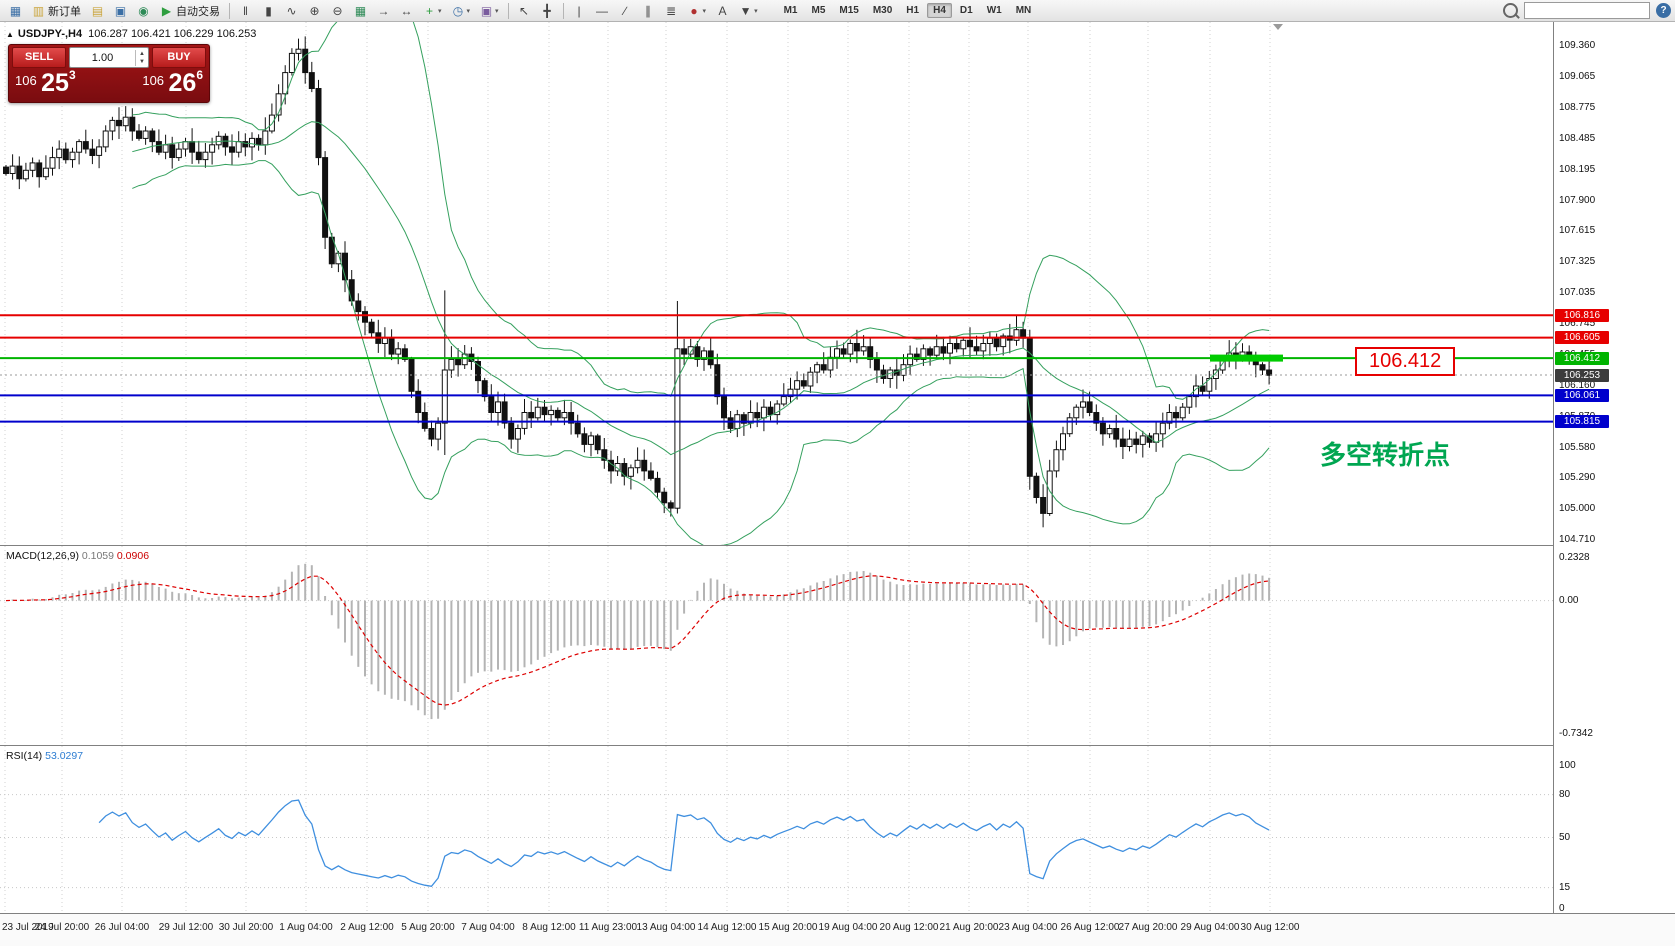 The height and width of the screenshot is (946, 1675). Describe the element at coordinates (429, 10) in the screenshot. I see `indicators-icon: +` at that location.